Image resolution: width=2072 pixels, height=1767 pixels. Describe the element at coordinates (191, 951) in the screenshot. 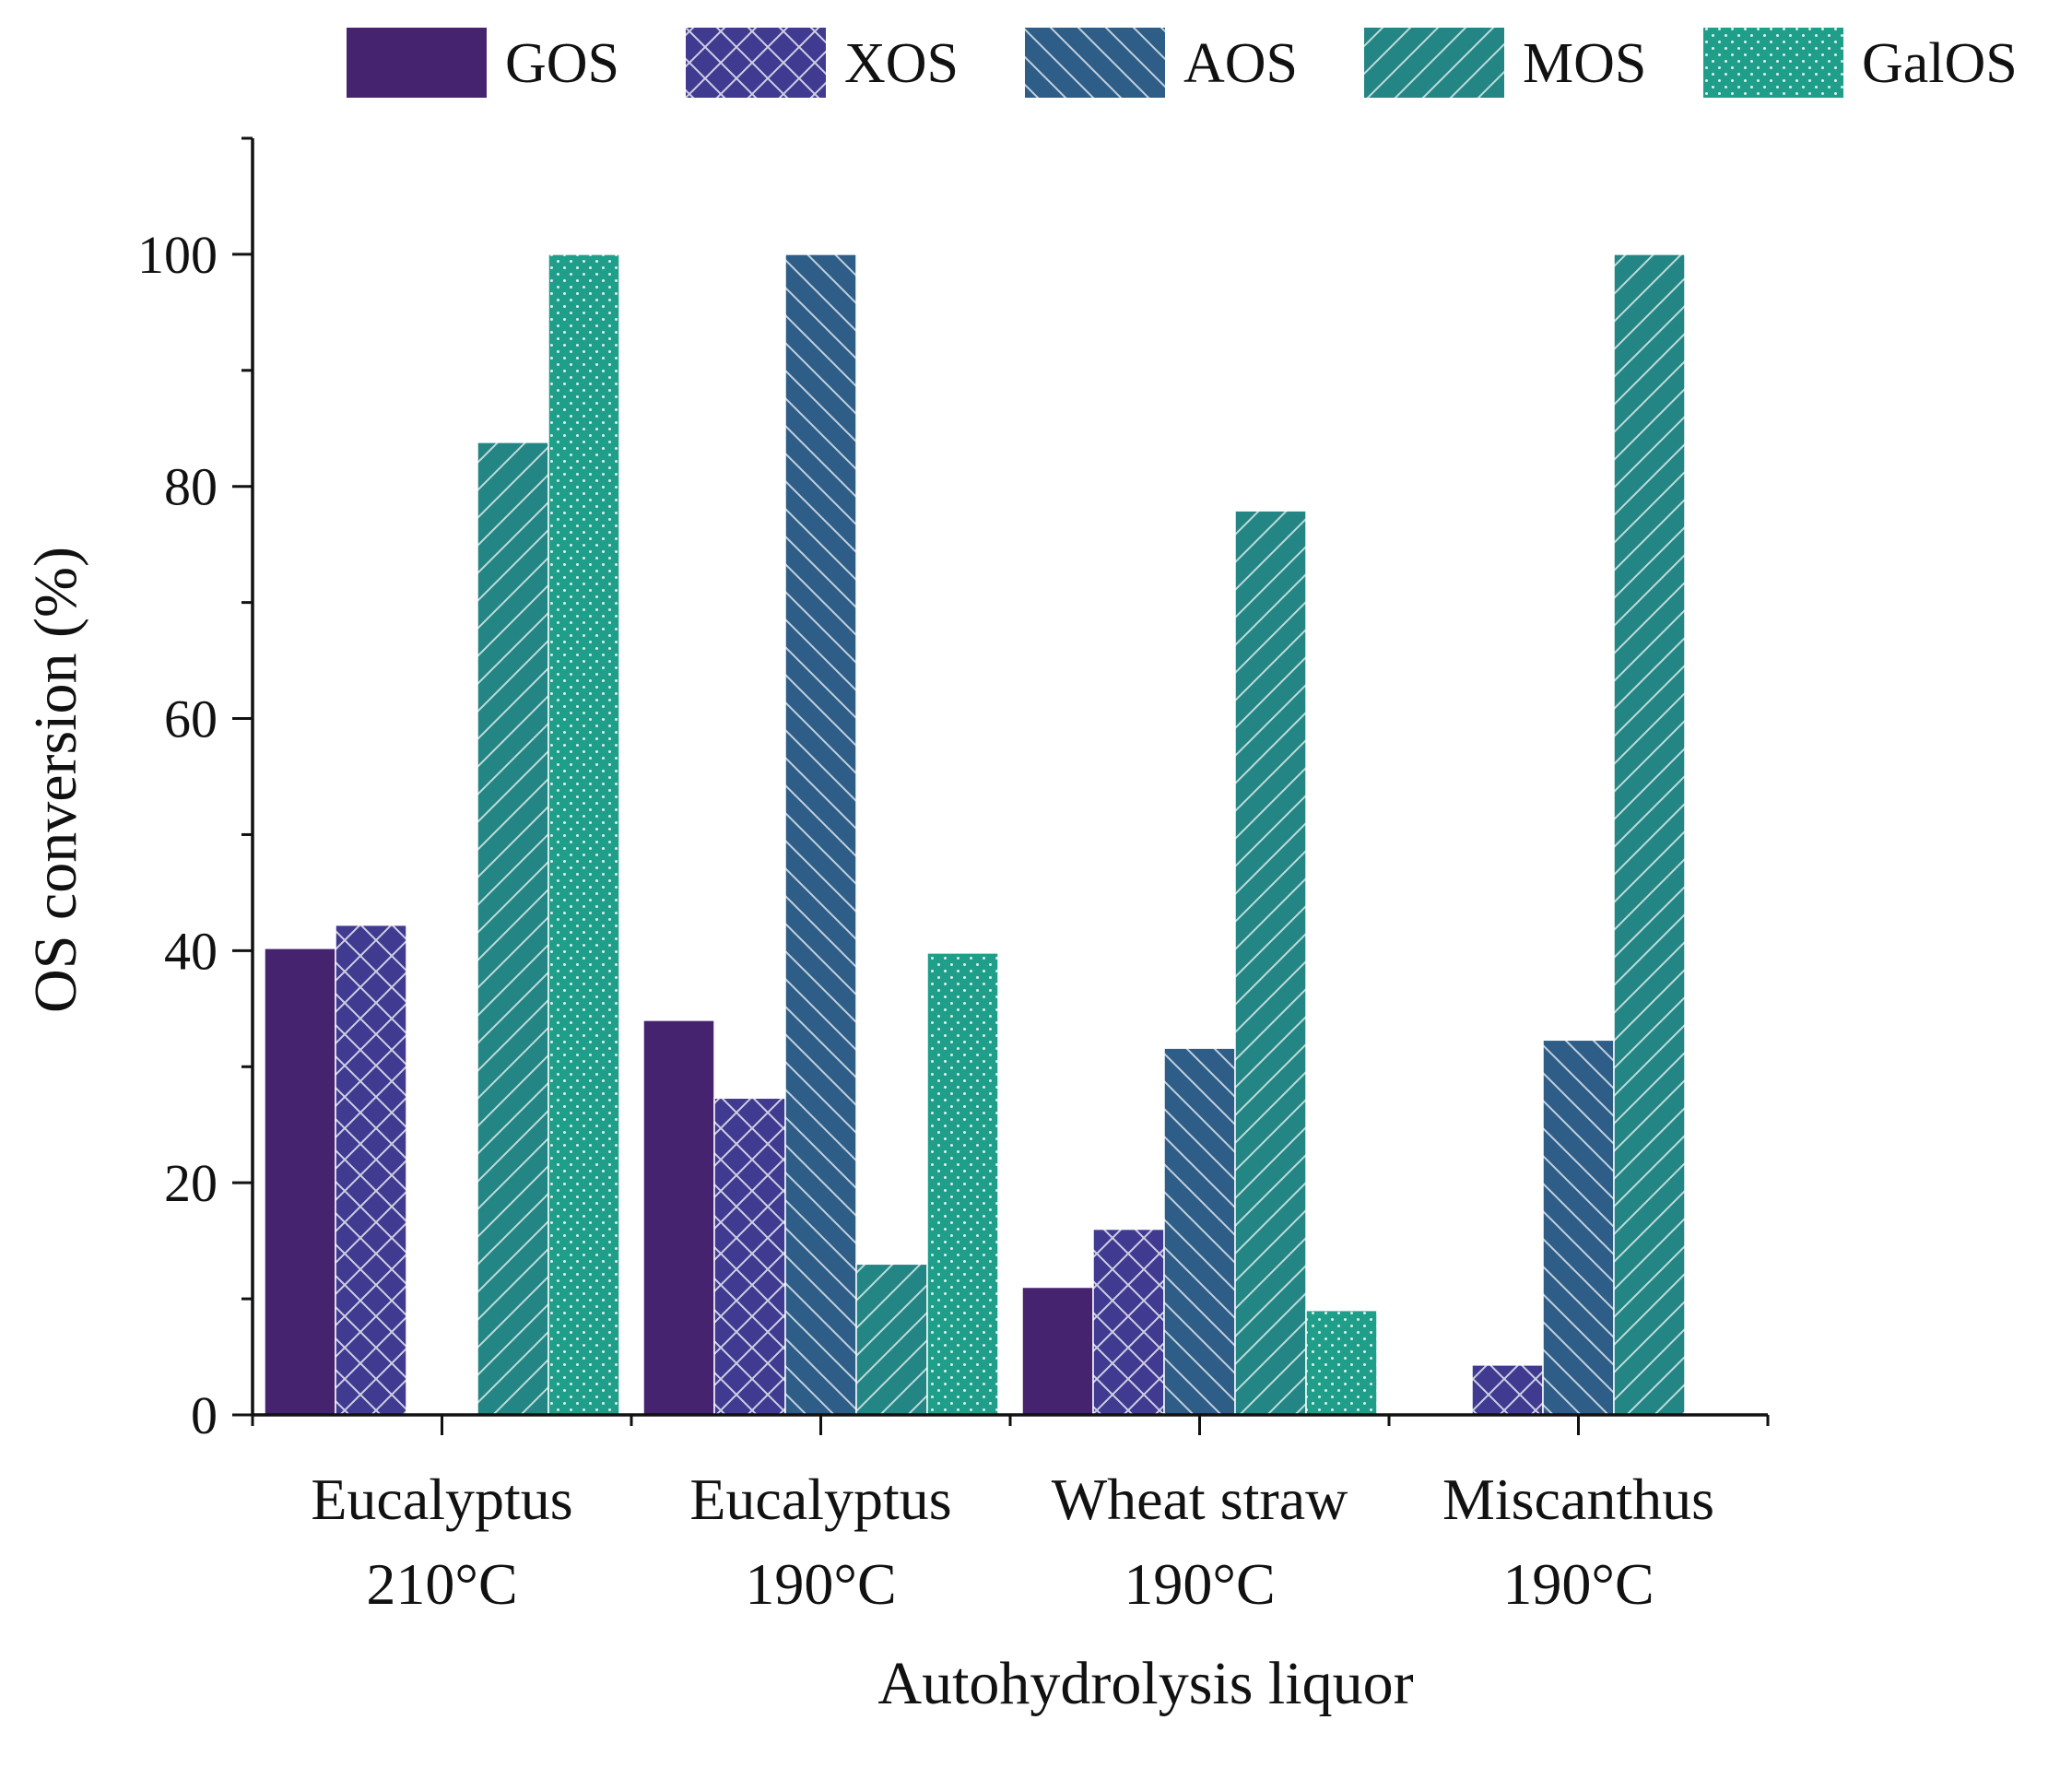

I see `y-tick-label-40: 40` at that location.